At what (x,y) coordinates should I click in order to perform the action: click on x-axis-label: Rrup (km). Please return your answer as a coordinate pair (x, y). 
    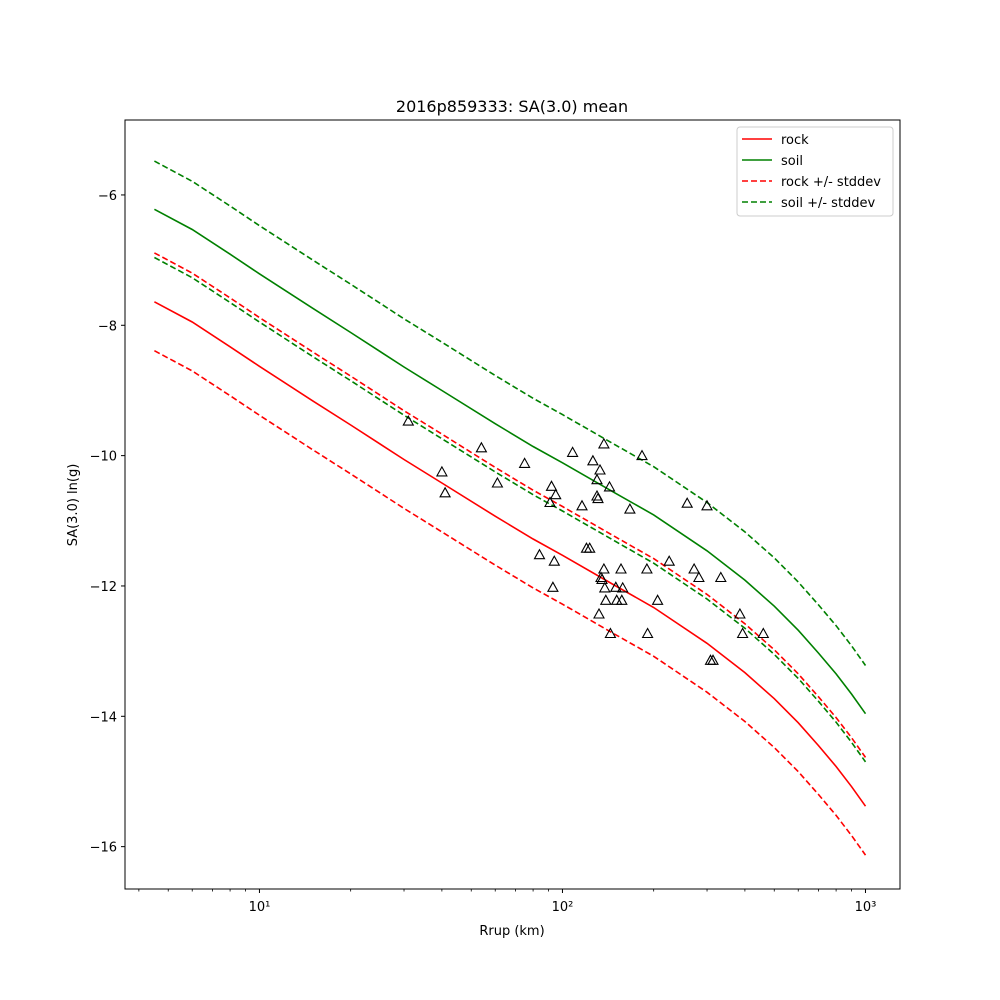
    Looking at the image, I should click on (511, 931).